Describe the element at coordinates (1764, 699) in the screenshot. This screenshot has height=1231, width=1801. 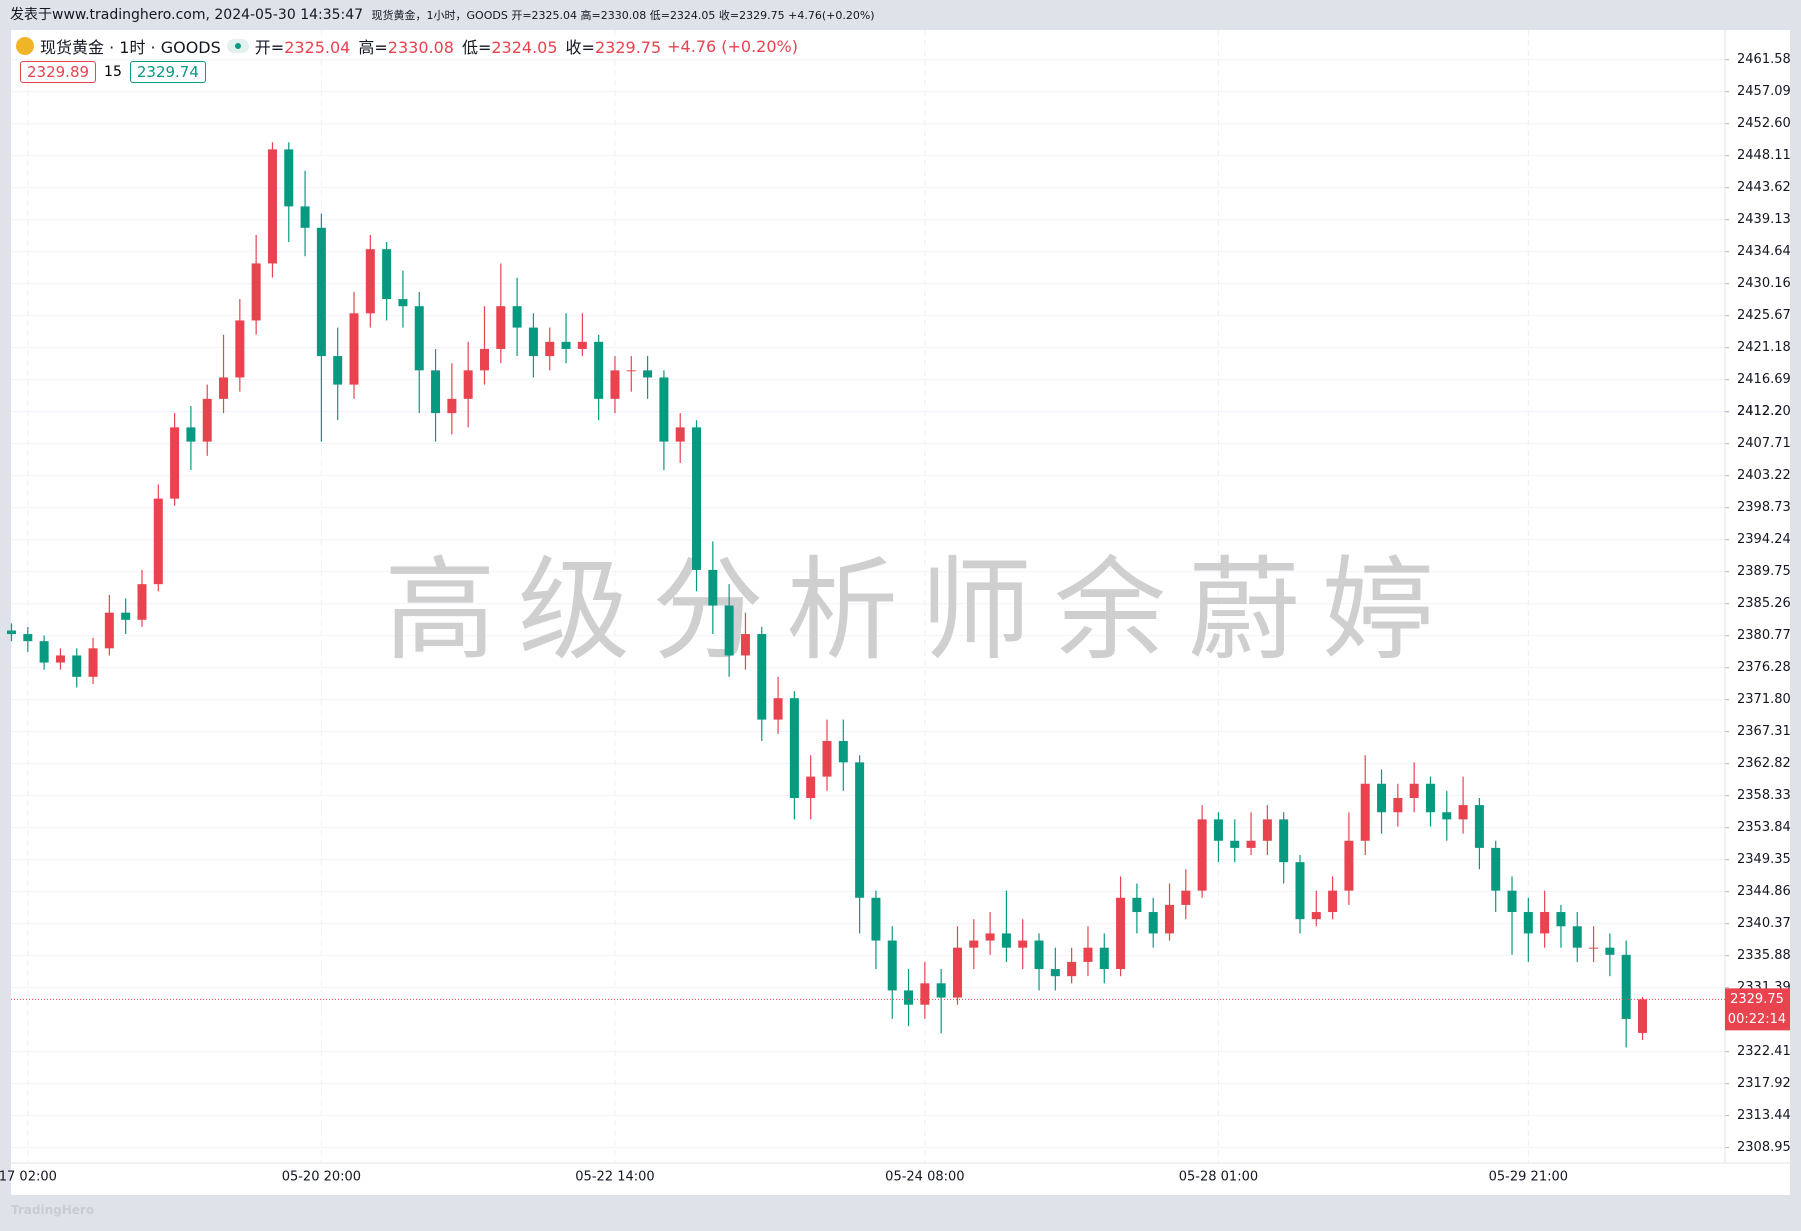
I see `y-tick-label: 2371.80` at that location.